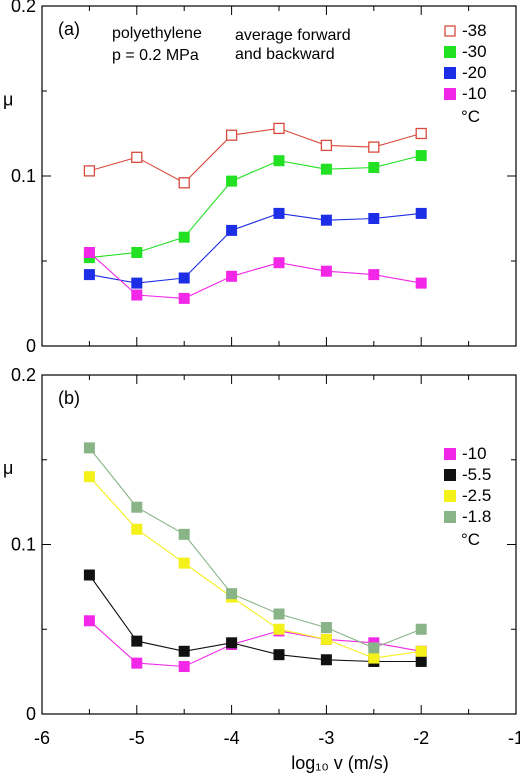 The image size is (520, 773). Describe the element at coordinates (514, 738) in the screenshot. I see `x-tick-label: -1` at that location.